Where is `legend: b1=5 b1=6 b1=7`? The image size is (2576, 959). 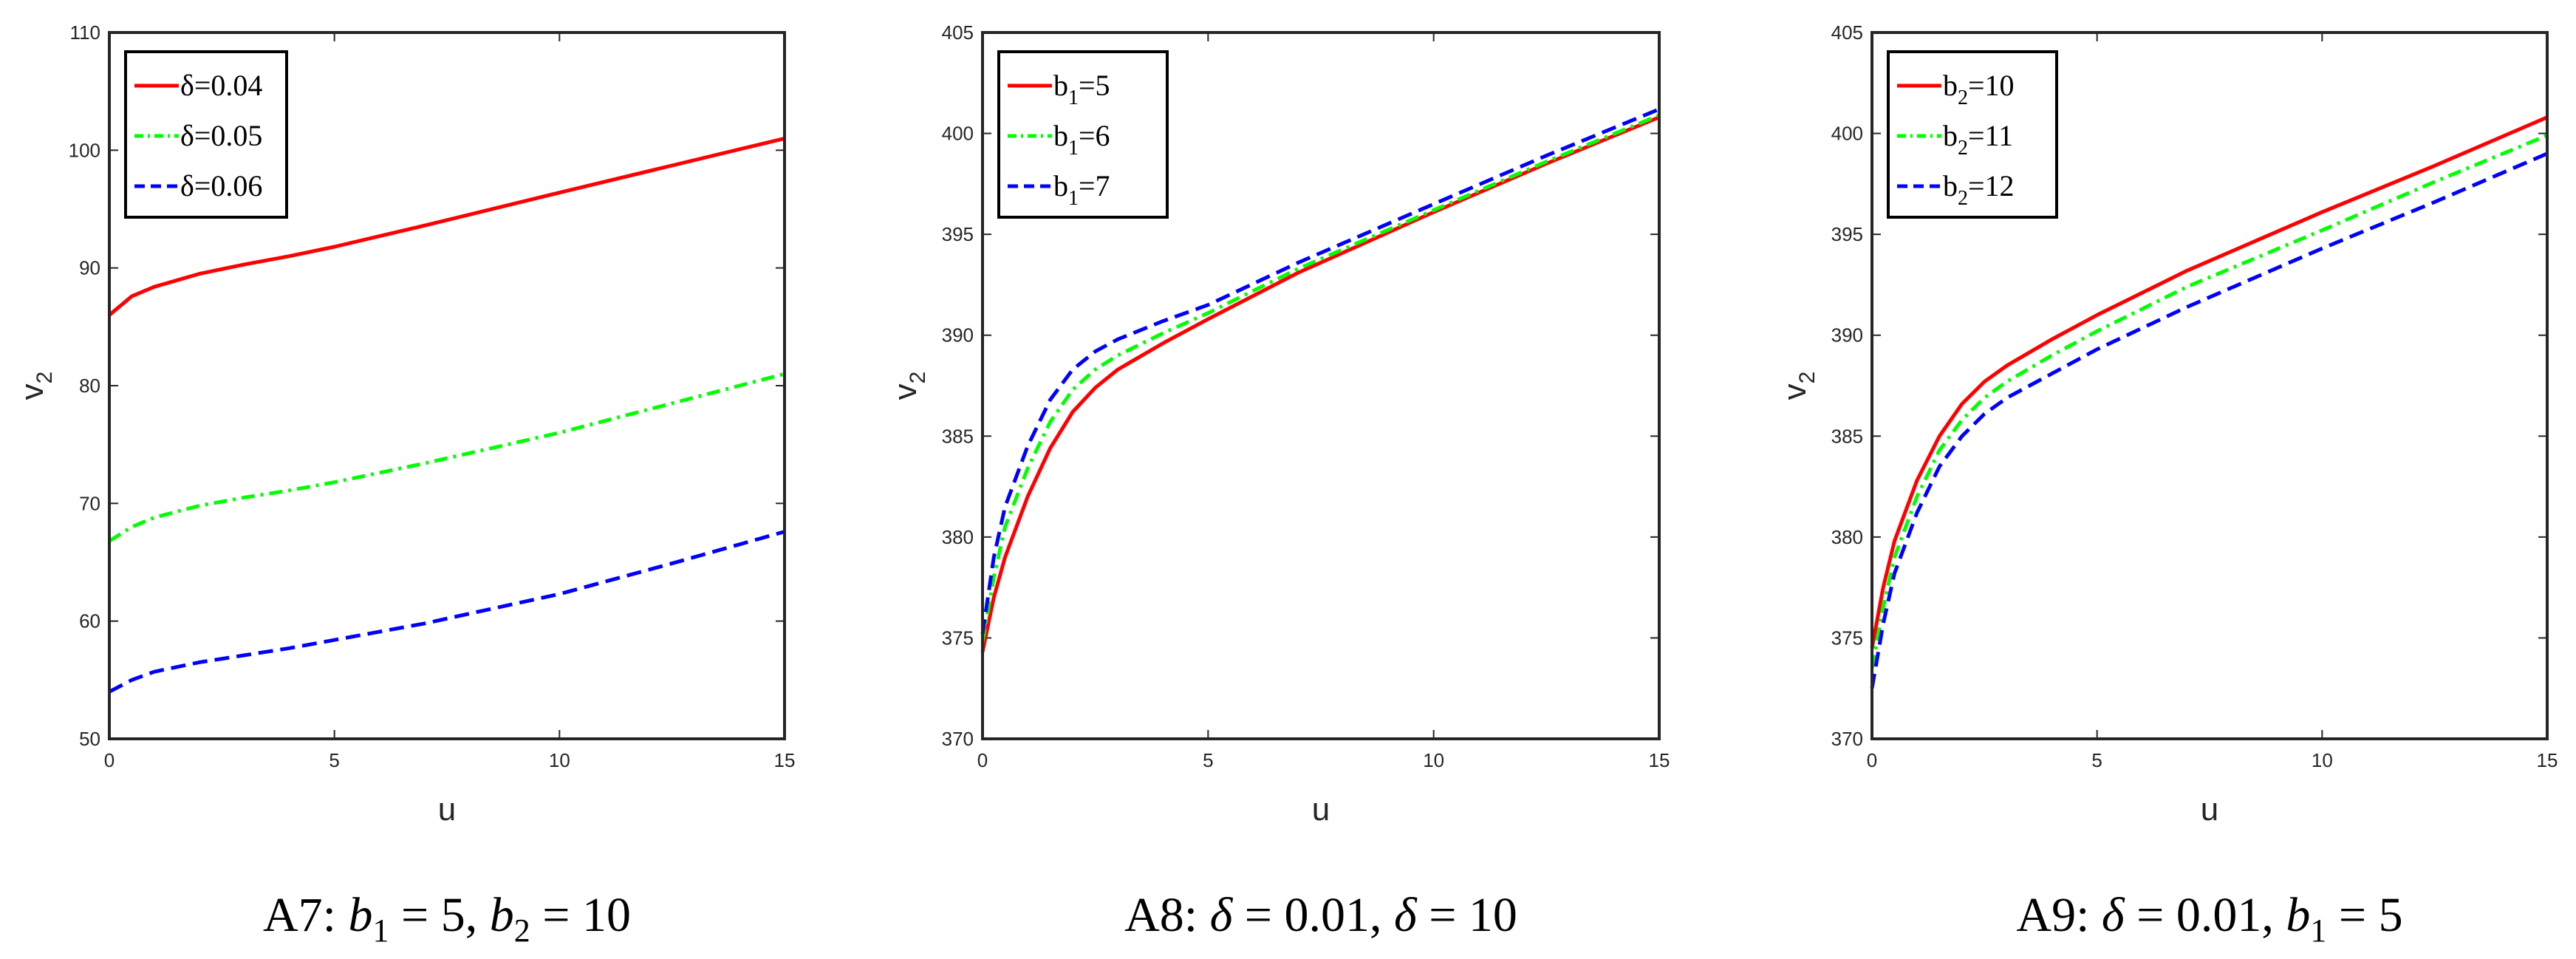 legend: b1=5 b1=6 b1=7 is located at coordinates (1083, 134).